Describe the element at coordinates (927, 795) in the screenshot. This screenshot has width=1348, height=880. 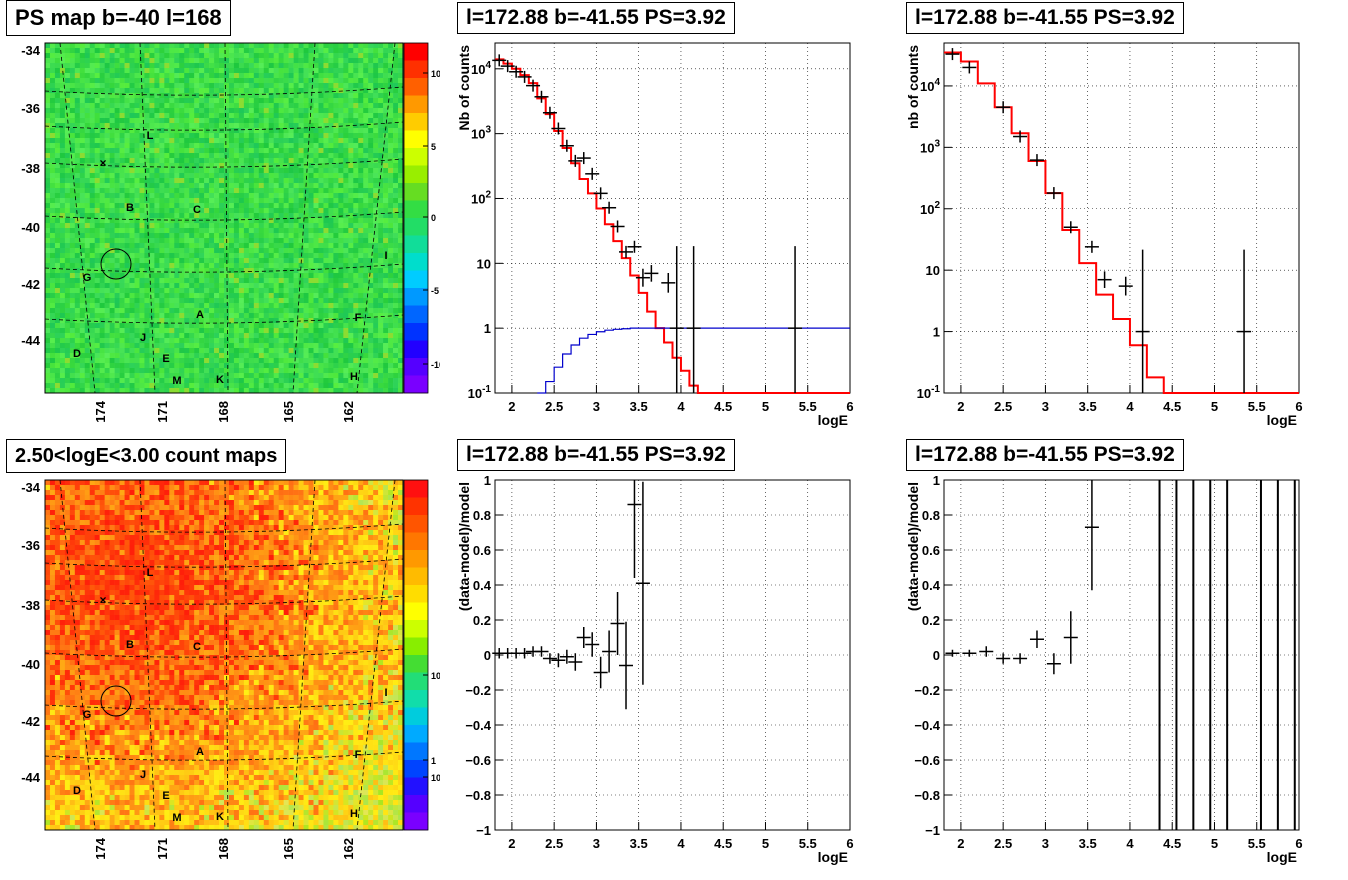
I see `y-tick-label: −0.8` at that location.